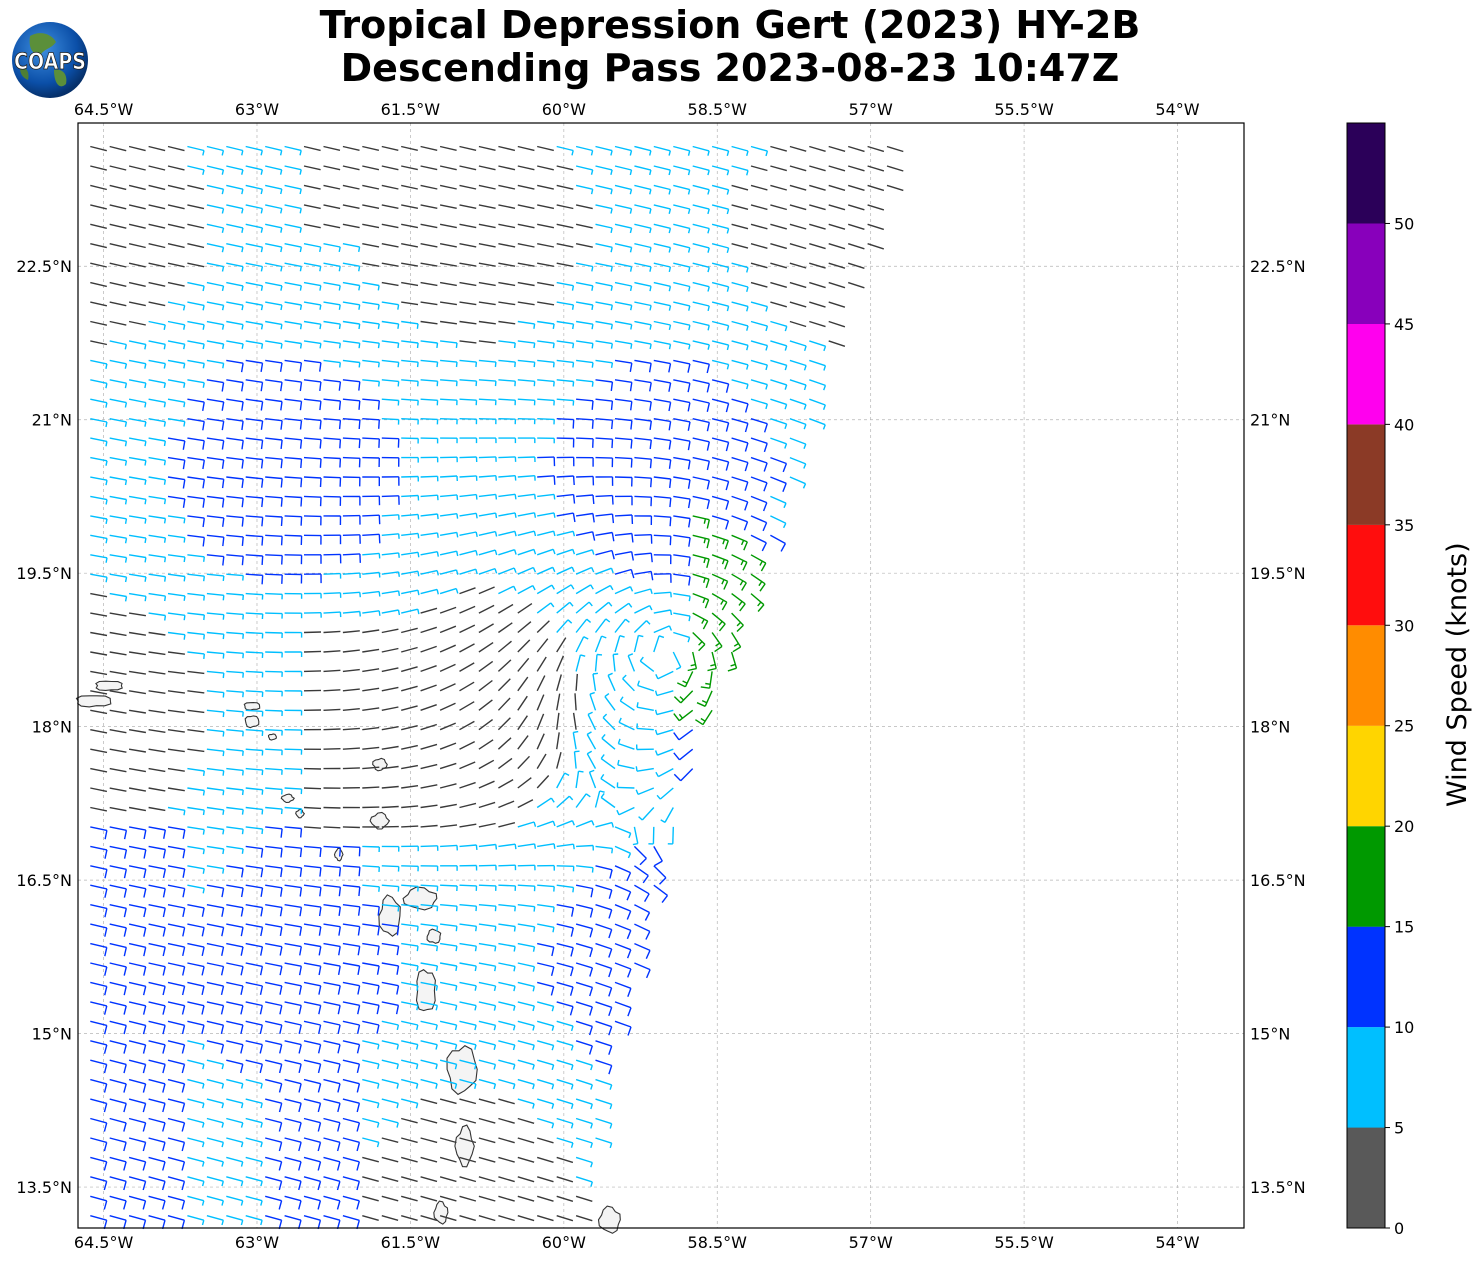 The width and height of the screenshot is (1484, 1264). What do you see at coordinates (338, 854) in the screenshot?
I see `island-shape` at bounding box center [338, 854].